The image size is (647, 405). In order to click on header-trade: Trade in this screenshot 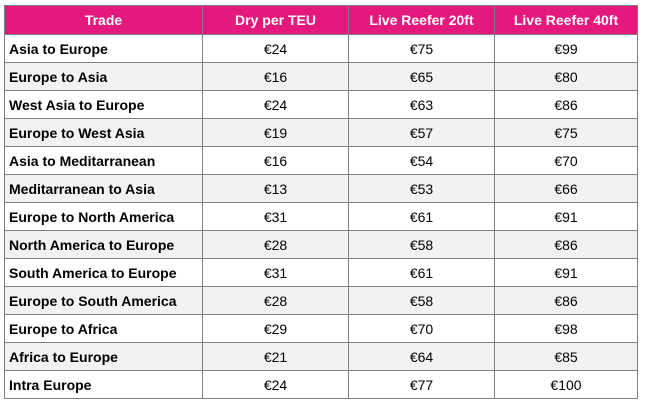, I will do `click(103, 20)`.